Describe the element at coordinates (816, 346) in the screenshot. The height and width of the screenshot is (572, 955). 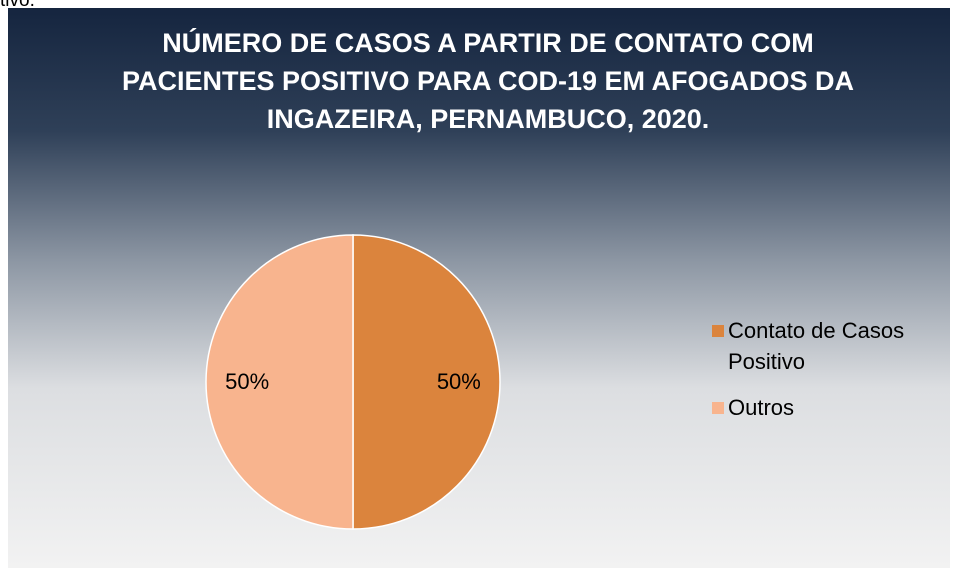
I see `legend-label: Contato de Casos Positivo` at that location.